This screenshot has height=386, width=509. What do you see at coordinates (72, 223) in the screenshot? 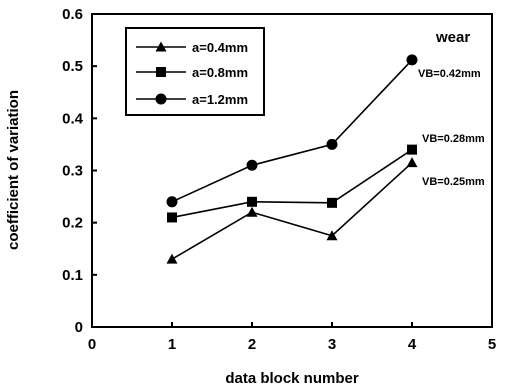
I see `y-tick-label: 0.2` at bounding box center [72, 223].